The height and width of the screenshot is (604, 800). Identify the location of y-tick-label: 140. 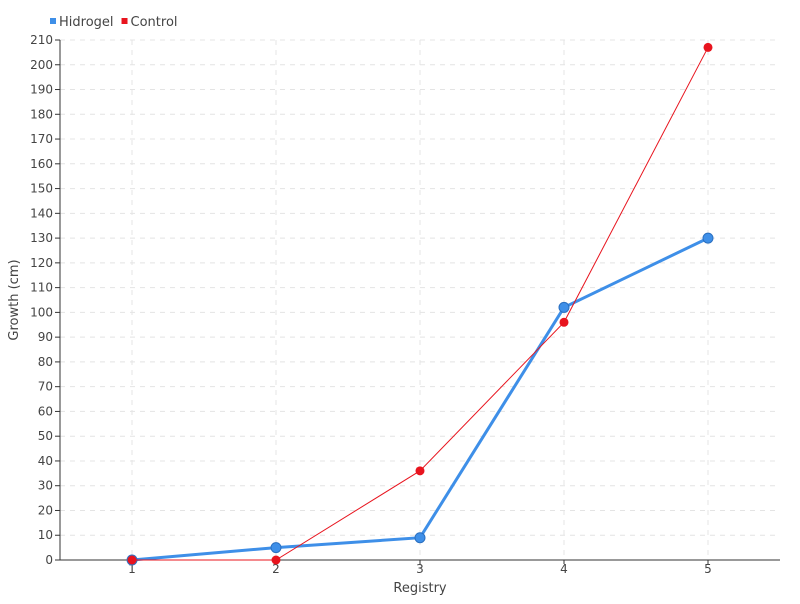
(41, 213).